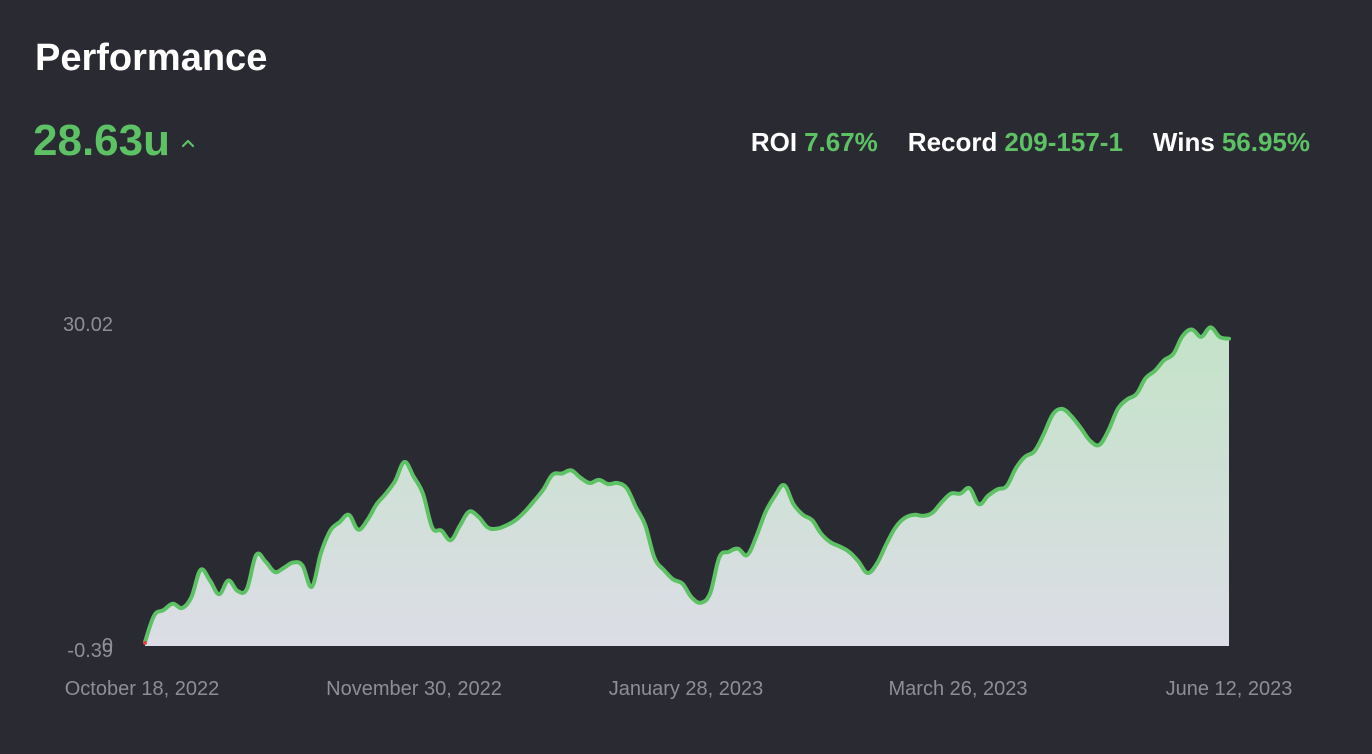 This screenshot has height=754, width=1372. Describe the element at coordinates (686, 689) in the screenshot. I see `x-tick-3: January 28, 2023` at that location.